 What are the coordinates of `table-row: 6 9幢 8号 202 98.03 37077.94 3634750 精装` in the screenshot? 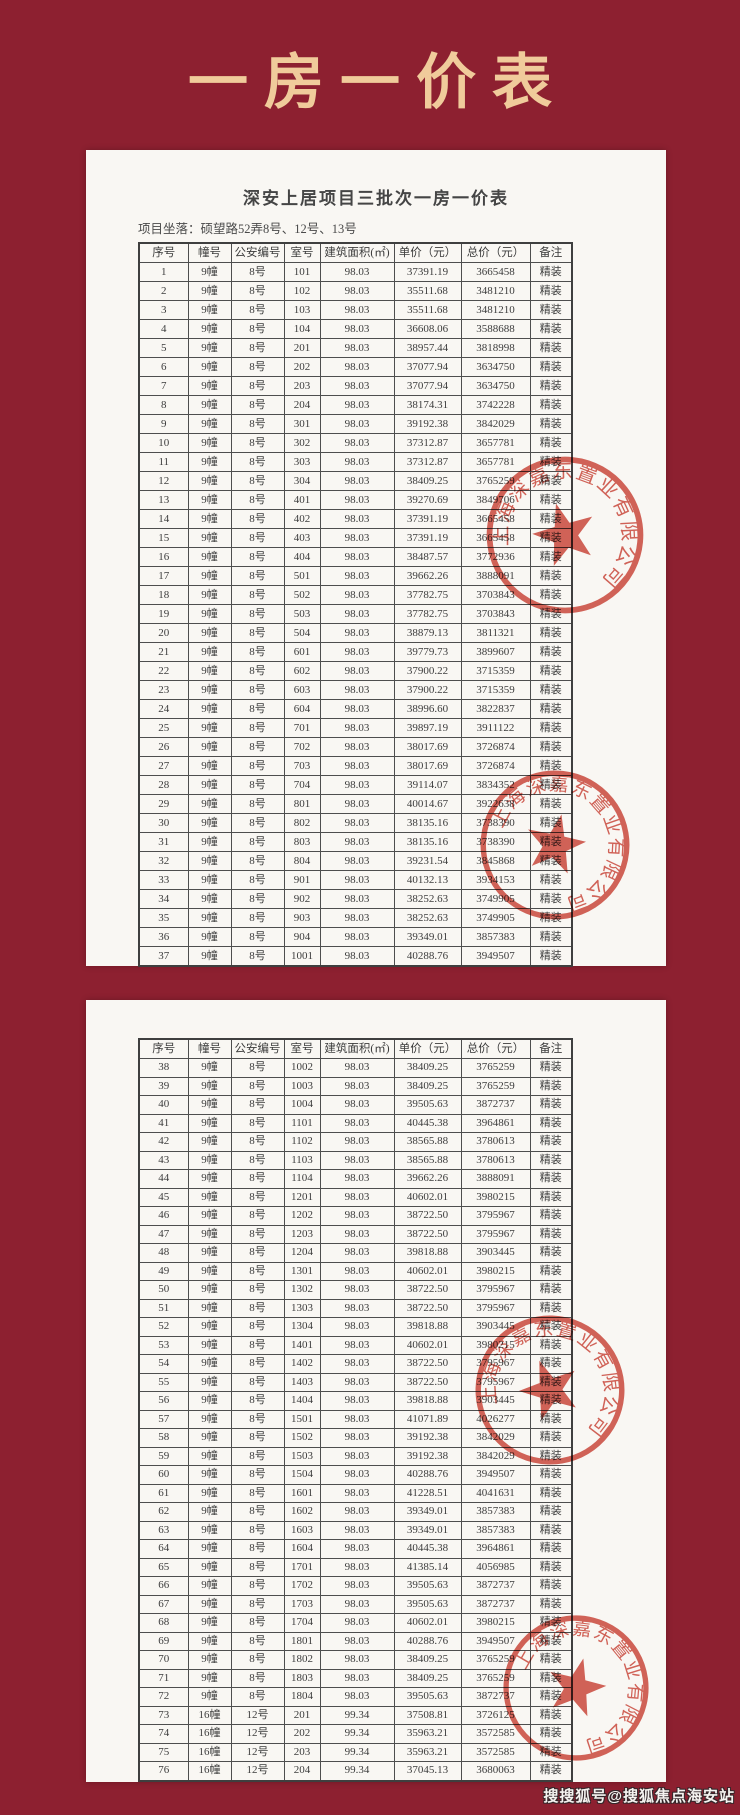 It's located at (355, 367).